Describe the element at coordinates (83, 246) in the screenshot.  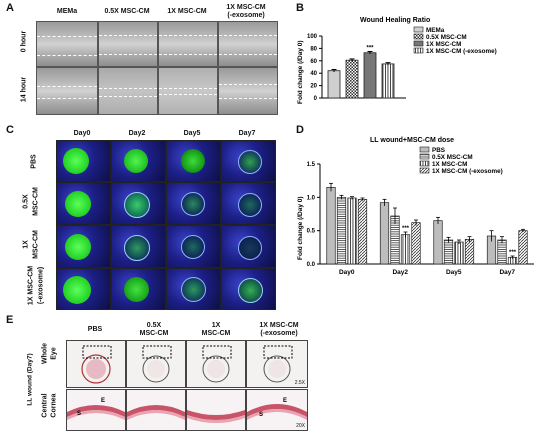
I see `eye-1x-day0` at that location.